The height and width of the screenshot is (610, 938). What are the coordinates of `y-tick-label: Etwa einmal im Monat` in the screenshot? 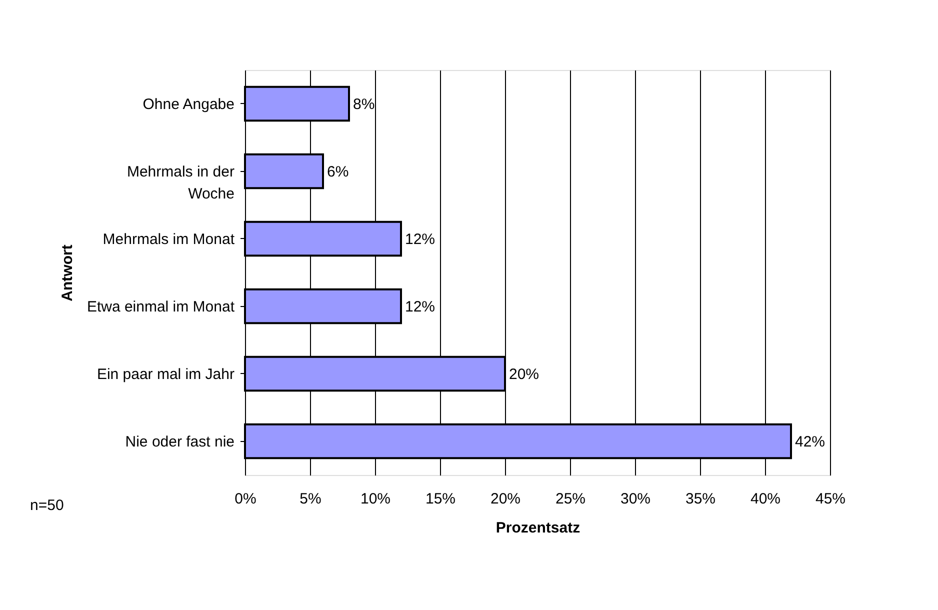 It's located at (161, 307).